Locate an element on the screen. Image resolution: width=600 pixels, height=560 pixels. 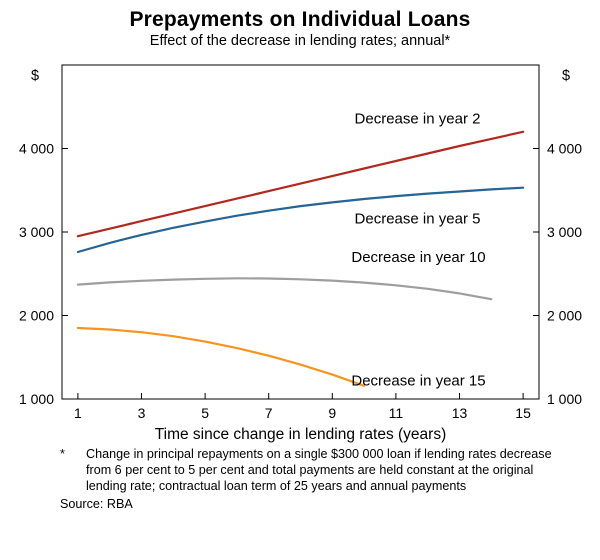
x-tick-label: 9 is located at coordinates (332, 413).